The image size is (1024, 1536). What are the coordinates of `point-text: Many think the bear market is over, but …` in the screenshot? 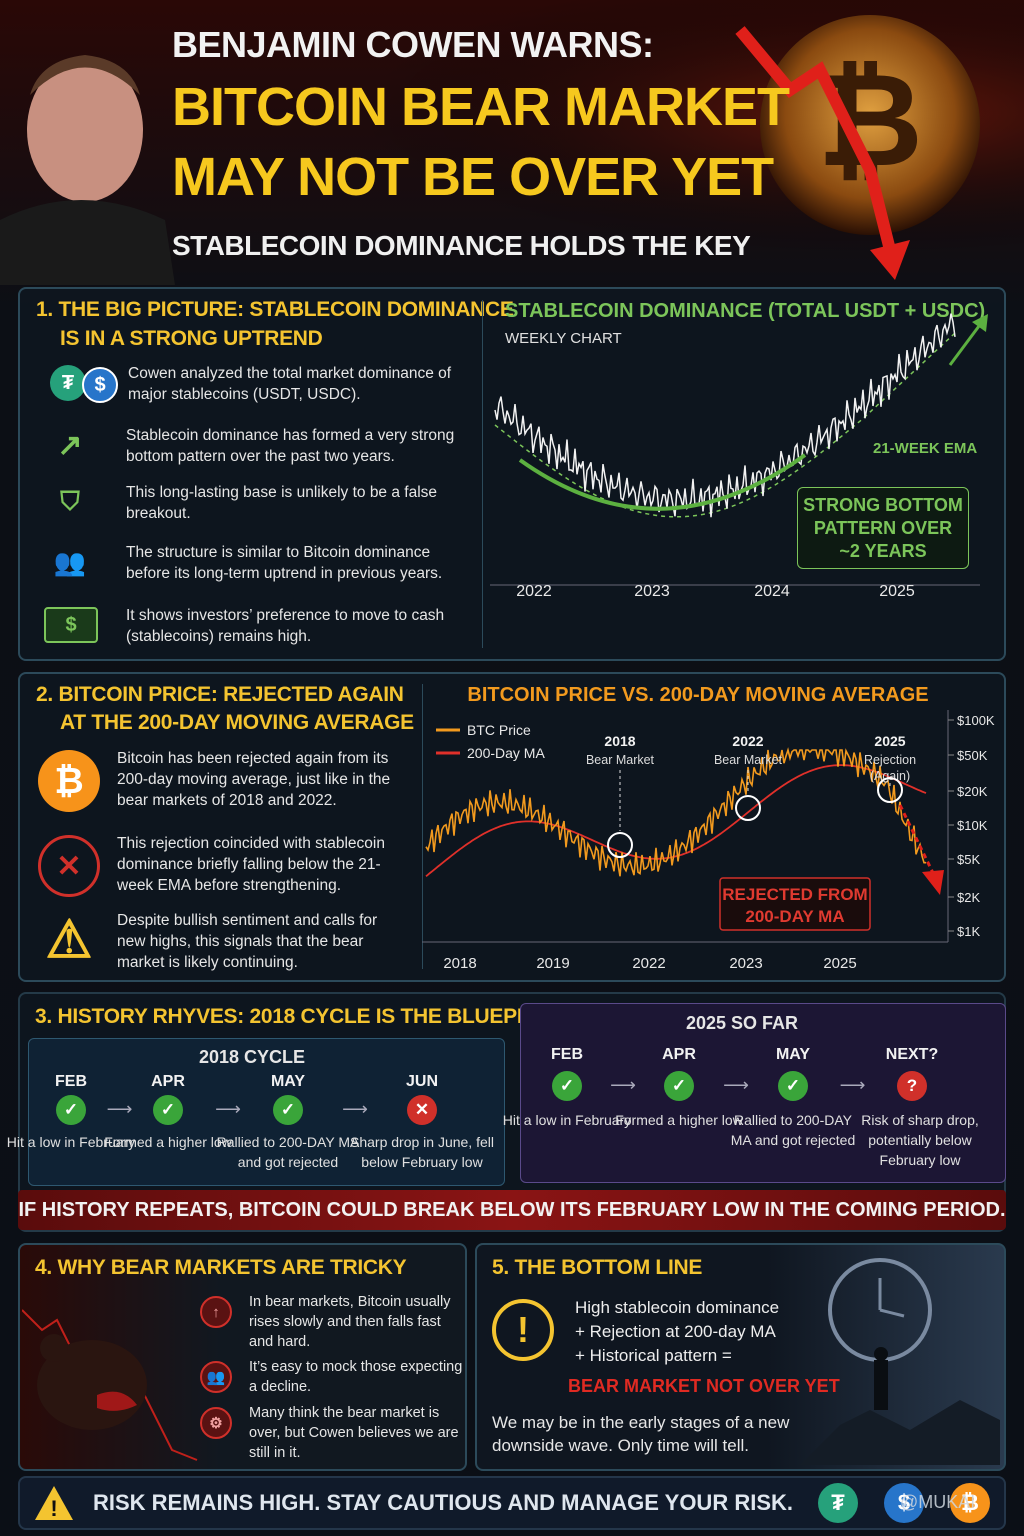 It's located at (354, 1433).